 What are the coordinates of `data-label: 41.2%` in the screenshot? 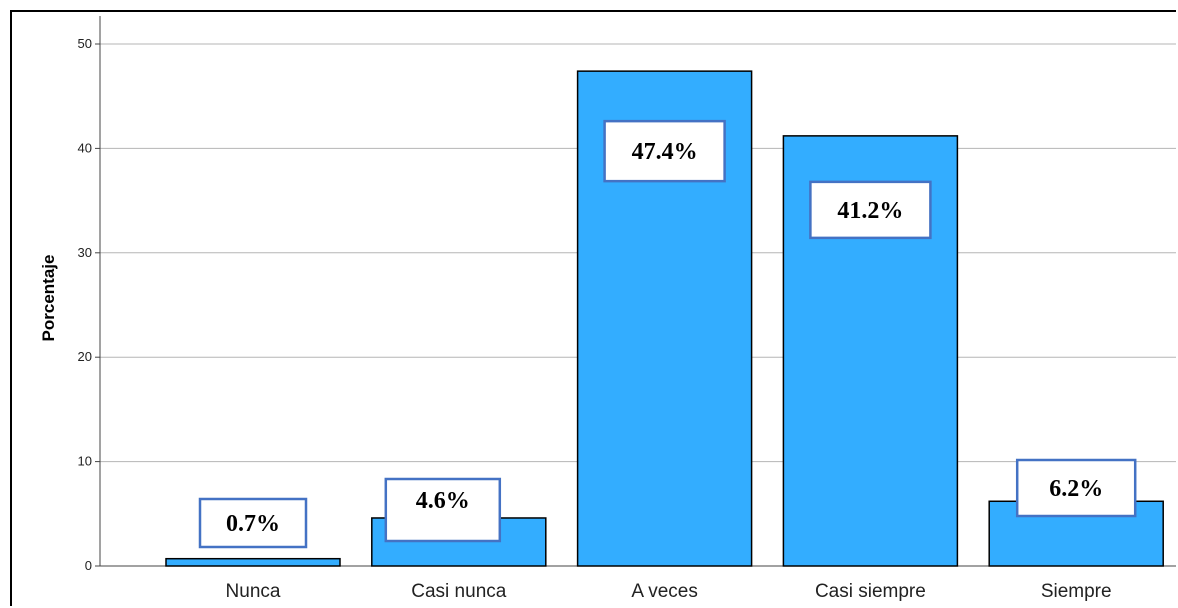 It's located at (870, 211).